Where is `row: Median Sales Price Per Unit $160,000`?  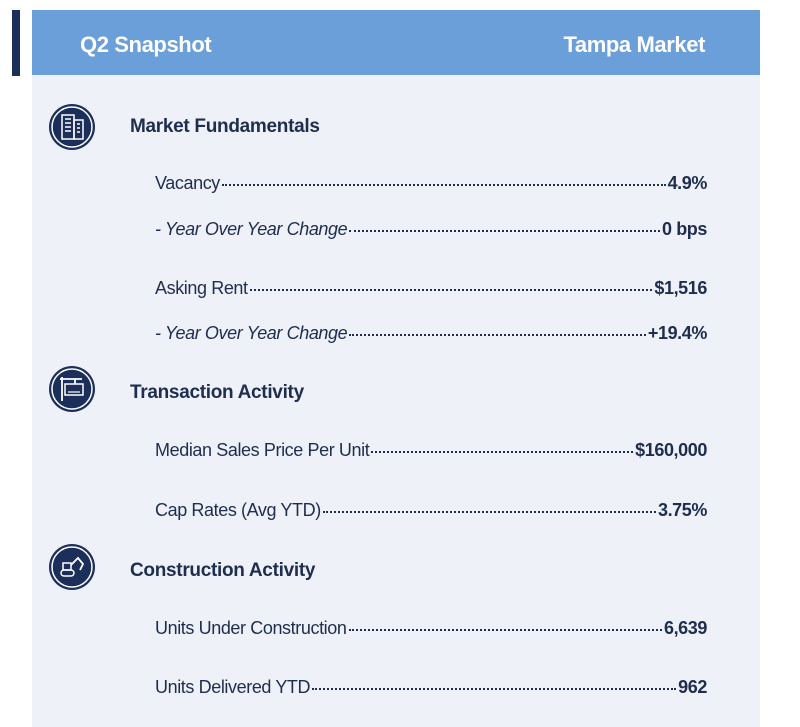 row: Median Sales Price Per Unit $160,000 is located at coordinates (431, 450).